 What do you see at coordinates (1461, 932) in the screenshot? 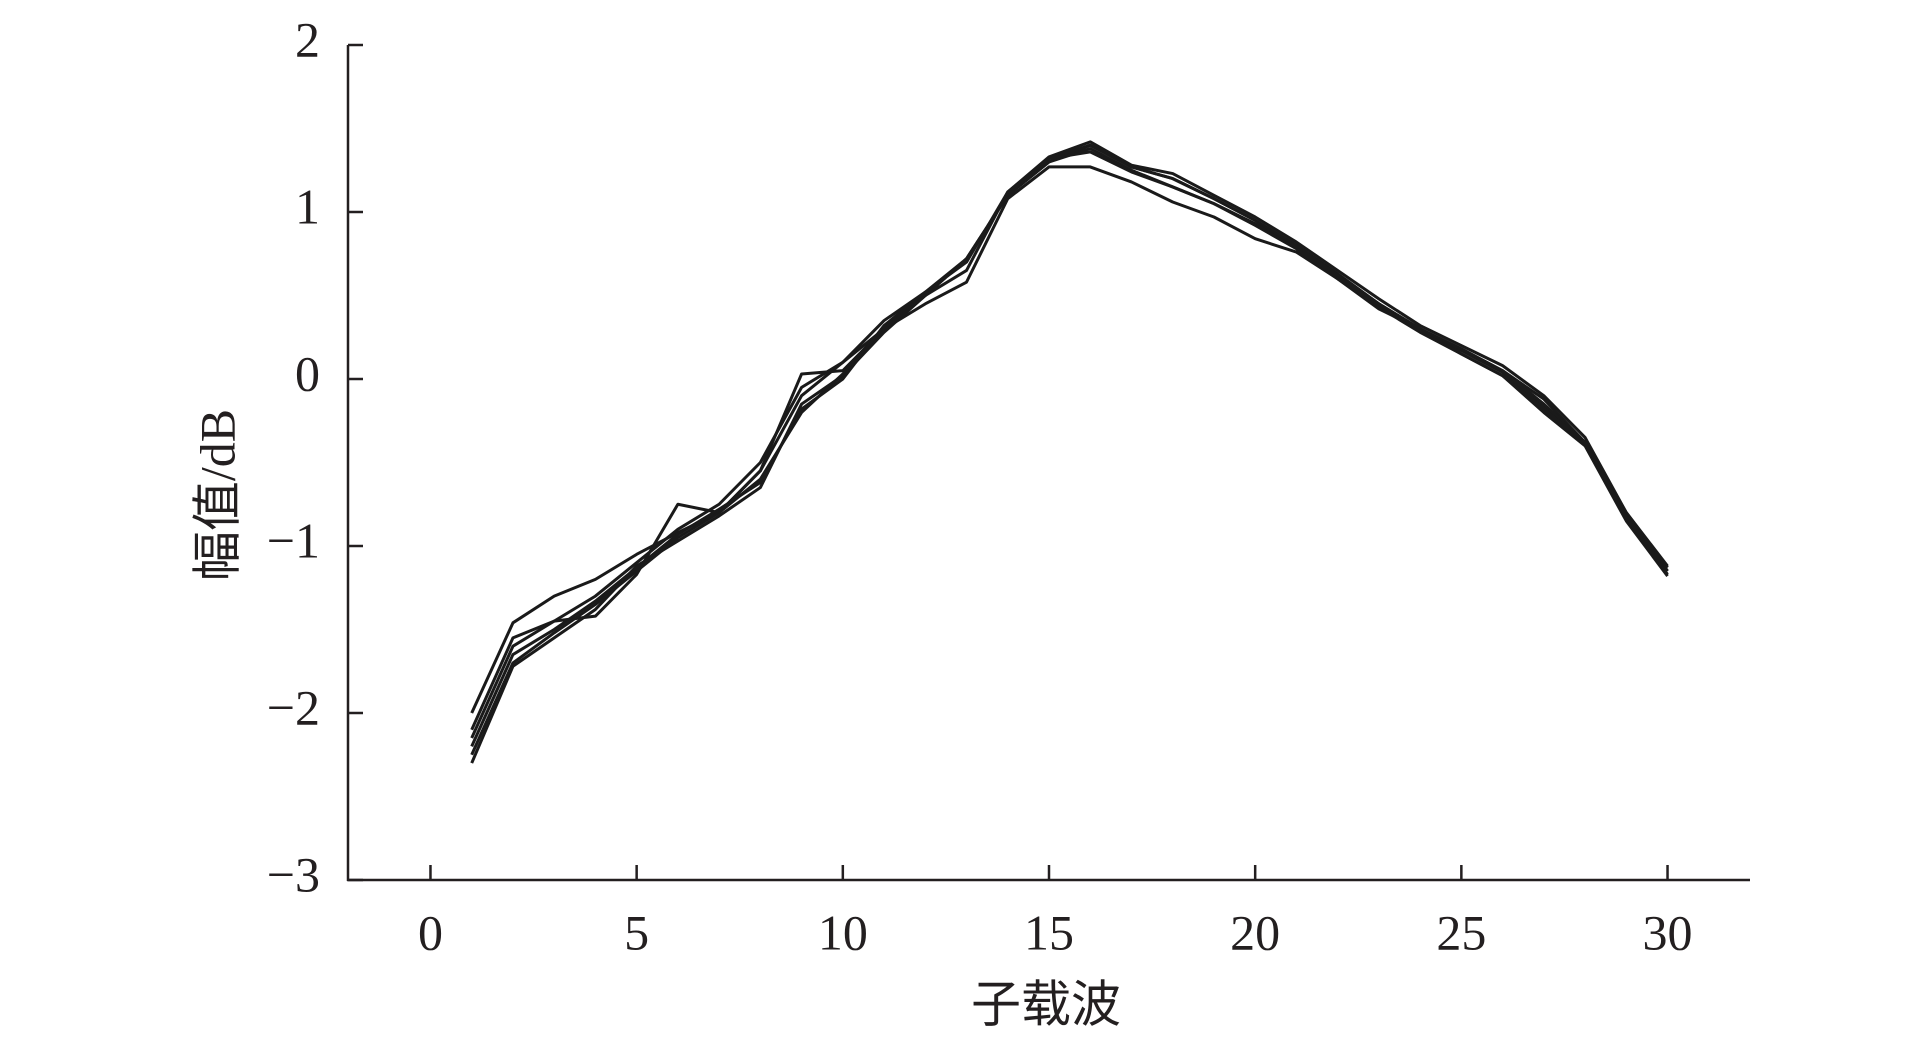
I see `x-tick-label: 25` at bounding box center [1461, 932].